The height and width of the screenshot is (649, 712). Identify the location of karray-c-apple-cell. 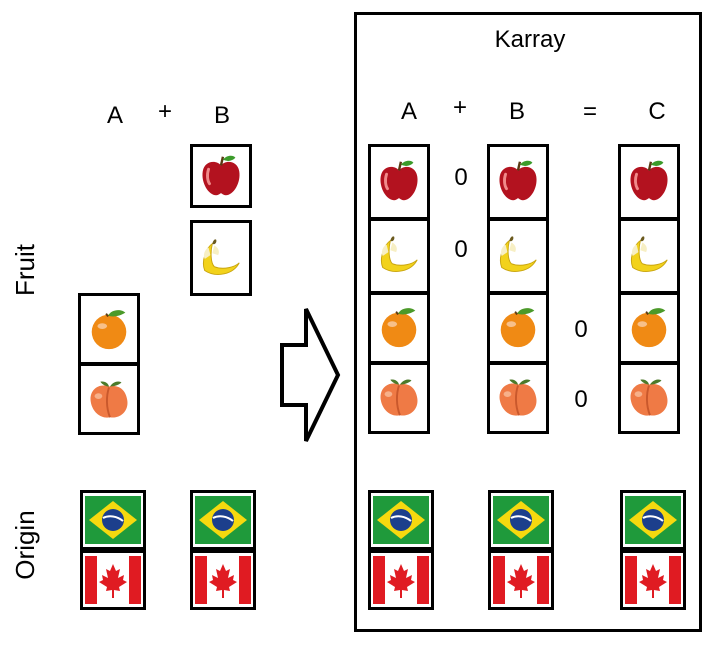
(649, 182).